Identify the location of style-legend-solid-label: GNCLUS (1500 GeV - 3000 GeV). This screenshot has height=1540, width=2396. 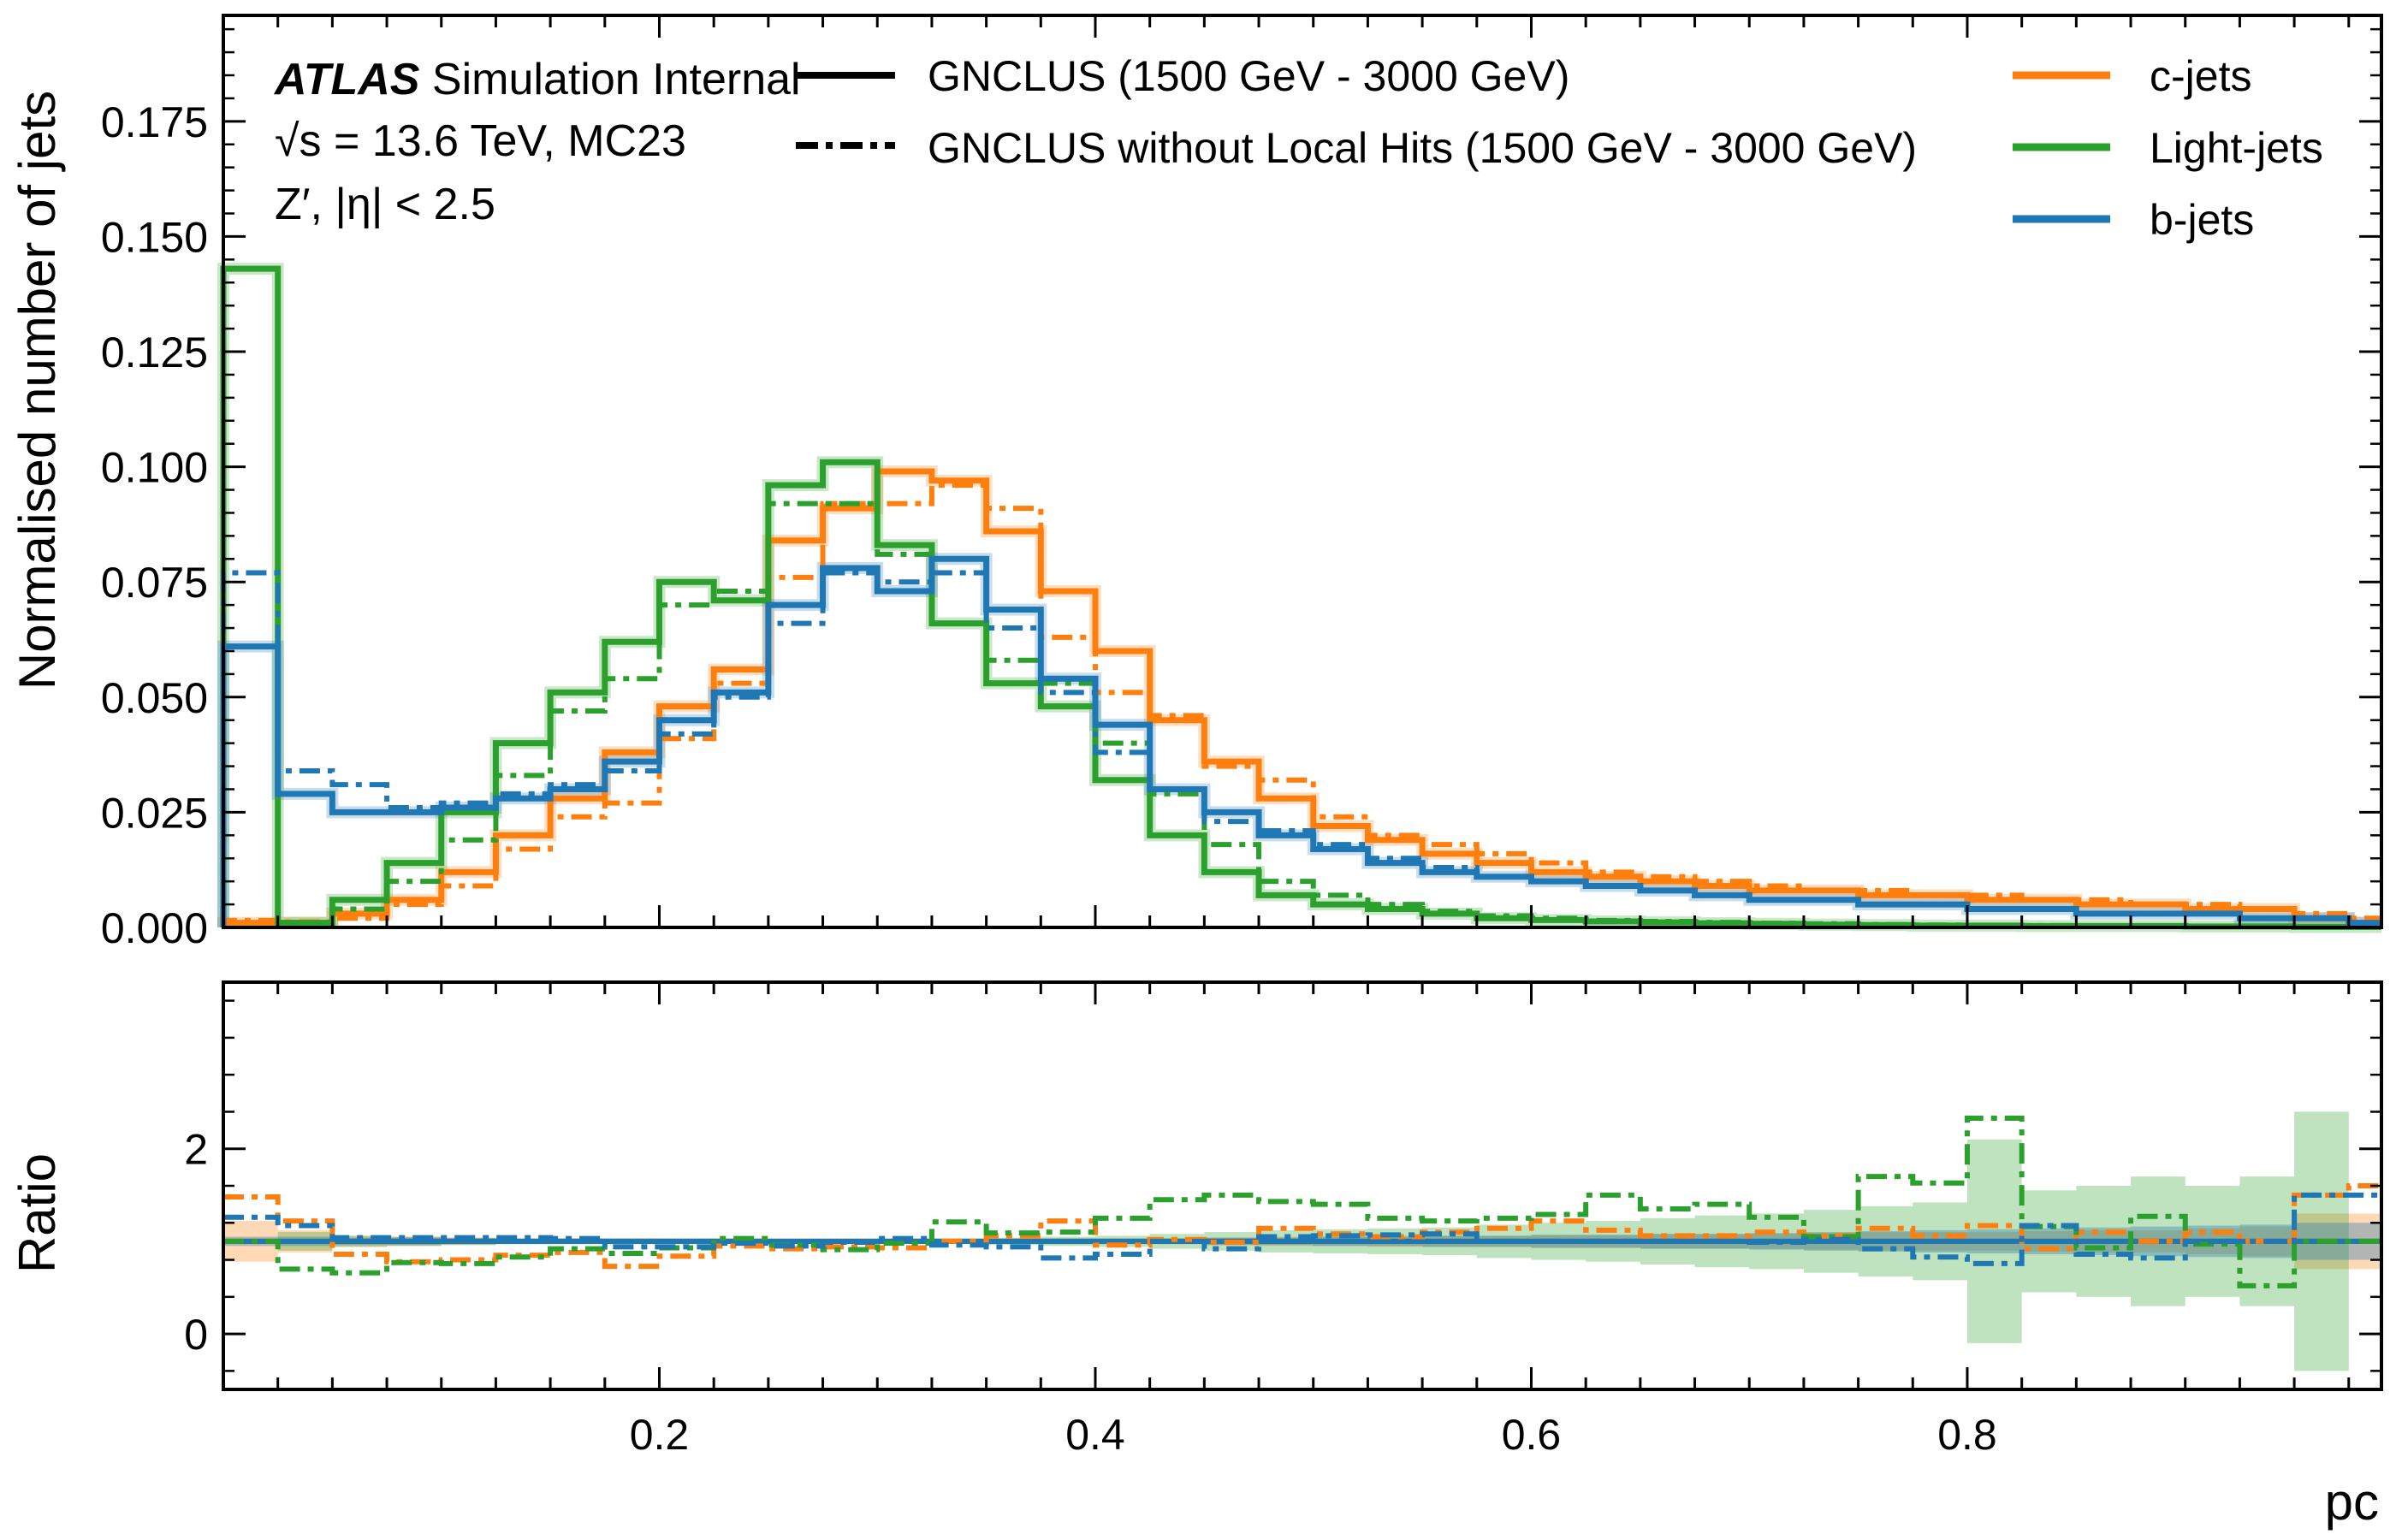
(1248, 76).